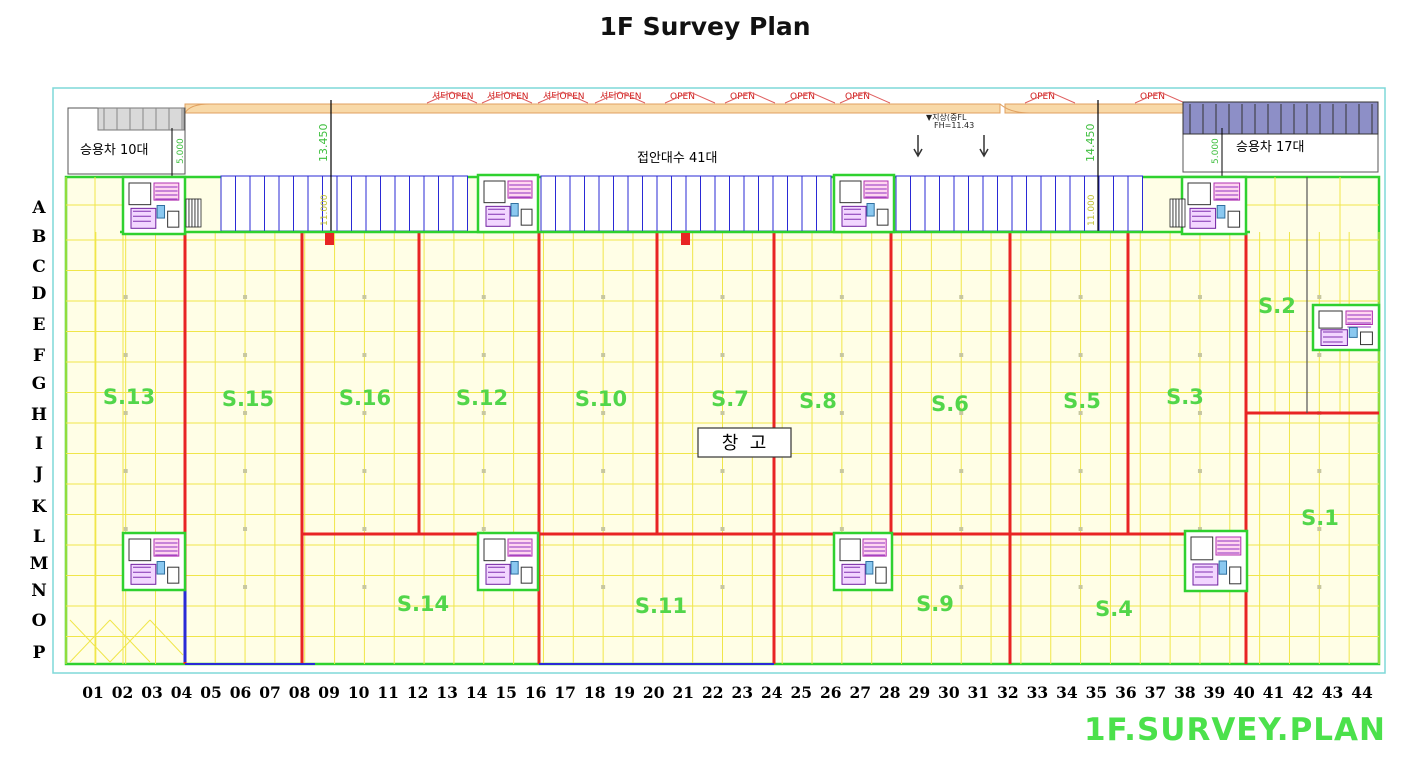 The image size is (1410, 759). What do you see at coordinates (39, 294) in the screenshot?
I see `row-label: D` at bounding box center [39, 294].